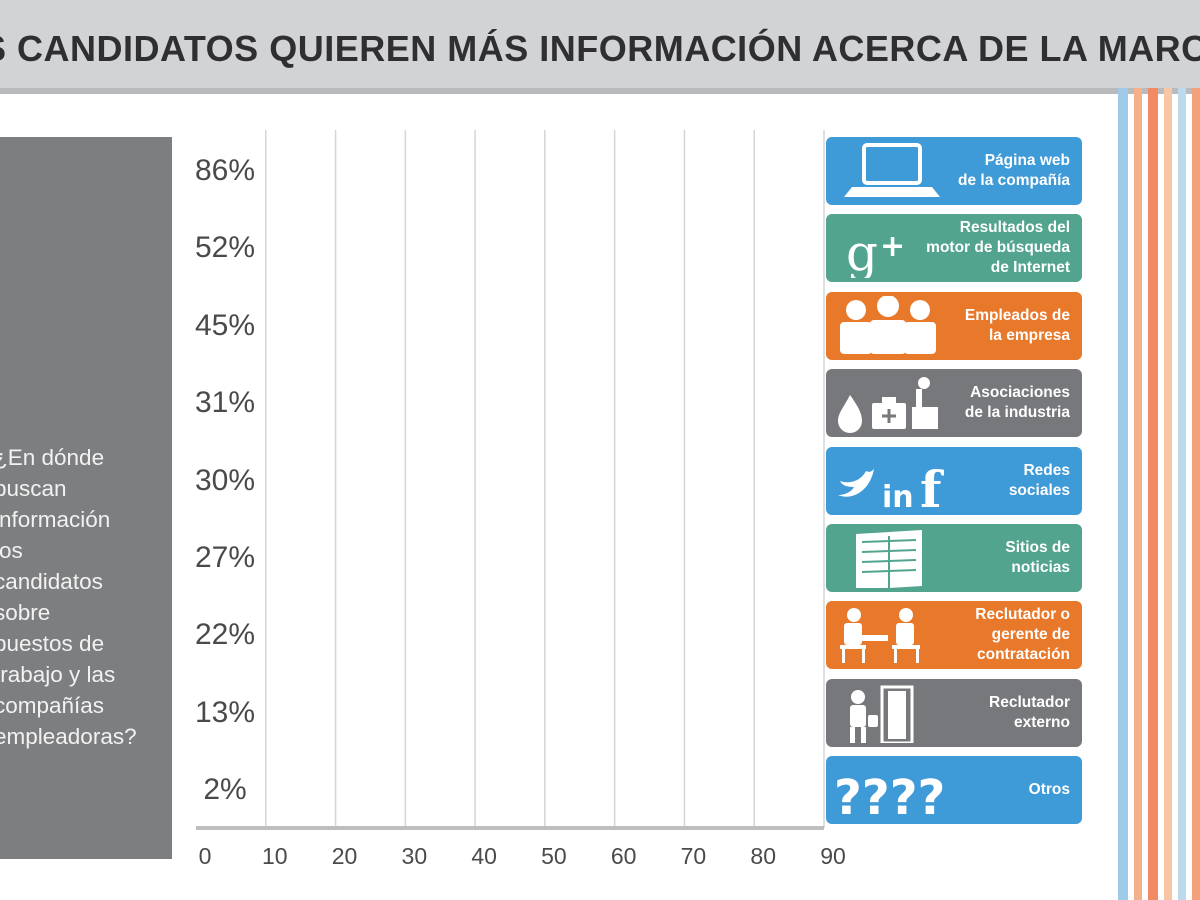 The width and height of the screenshot is (1200, 900). Describe the element at coordinates (225, 170) in the screenshot. I see `percent-label: 86%` at that location.